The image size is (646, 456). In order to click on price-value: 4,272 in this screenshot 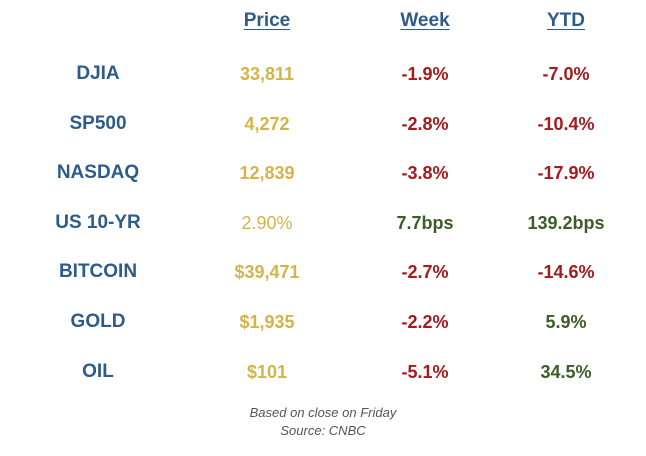, I will do `click(267, 124)`.